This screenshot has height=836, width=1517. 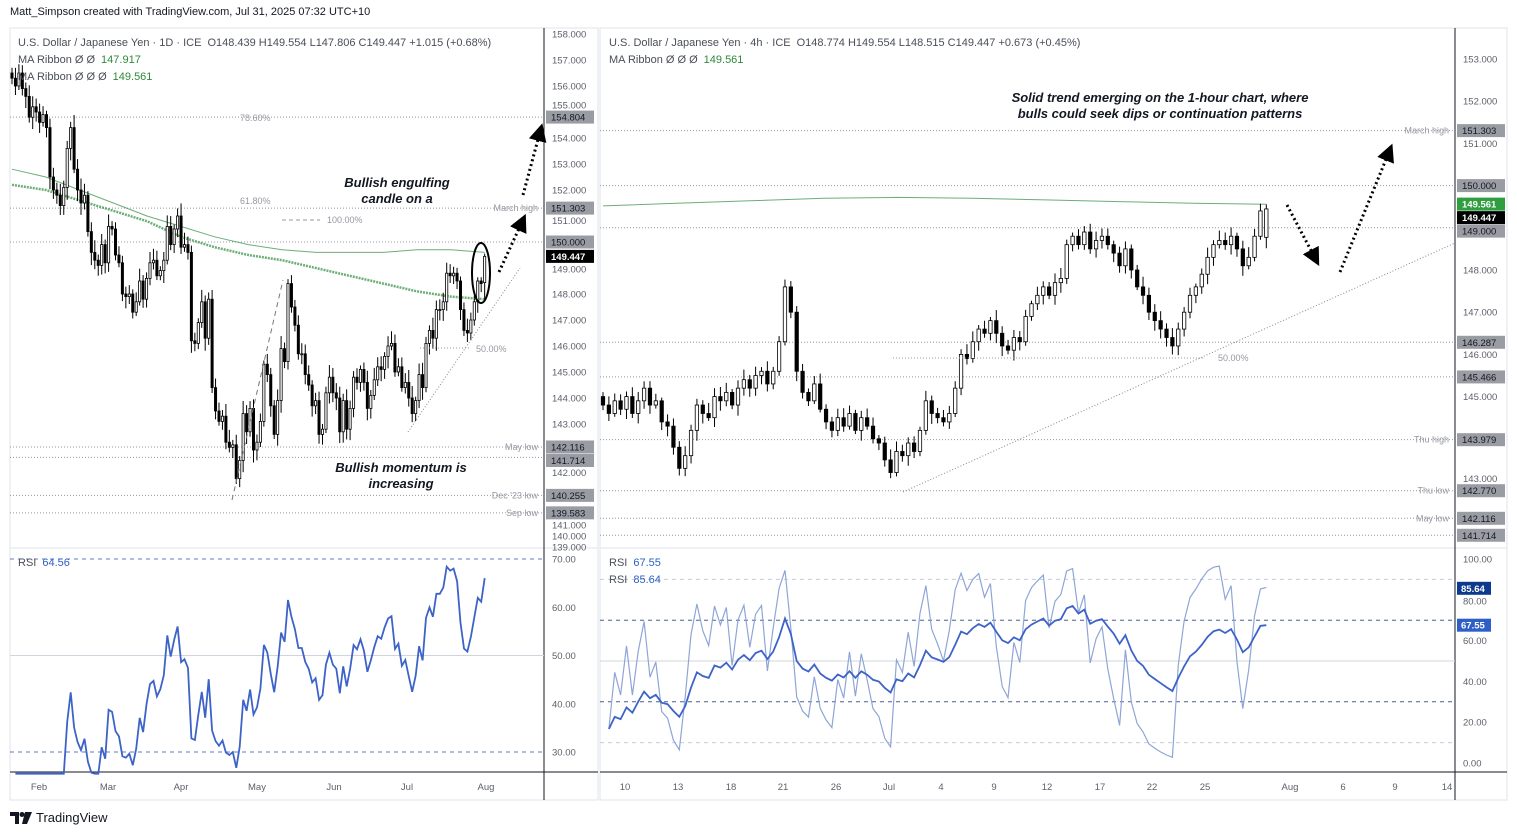 I want to click on rsi-fast-line, so click(x=937, y=662).